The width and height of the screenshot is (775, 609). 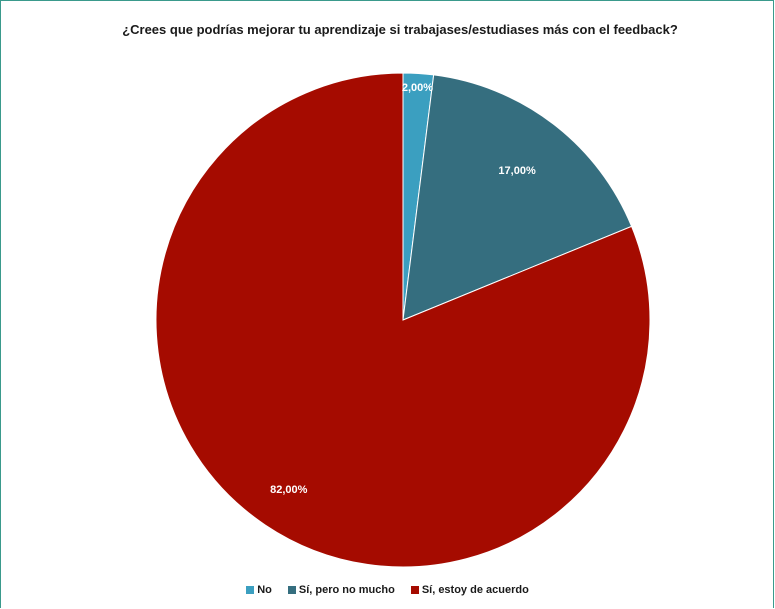 I want to click on legend-item-si-estoy-de-acuerdo: Sí, estoy de acuerdo, so click(x=469, y=590).